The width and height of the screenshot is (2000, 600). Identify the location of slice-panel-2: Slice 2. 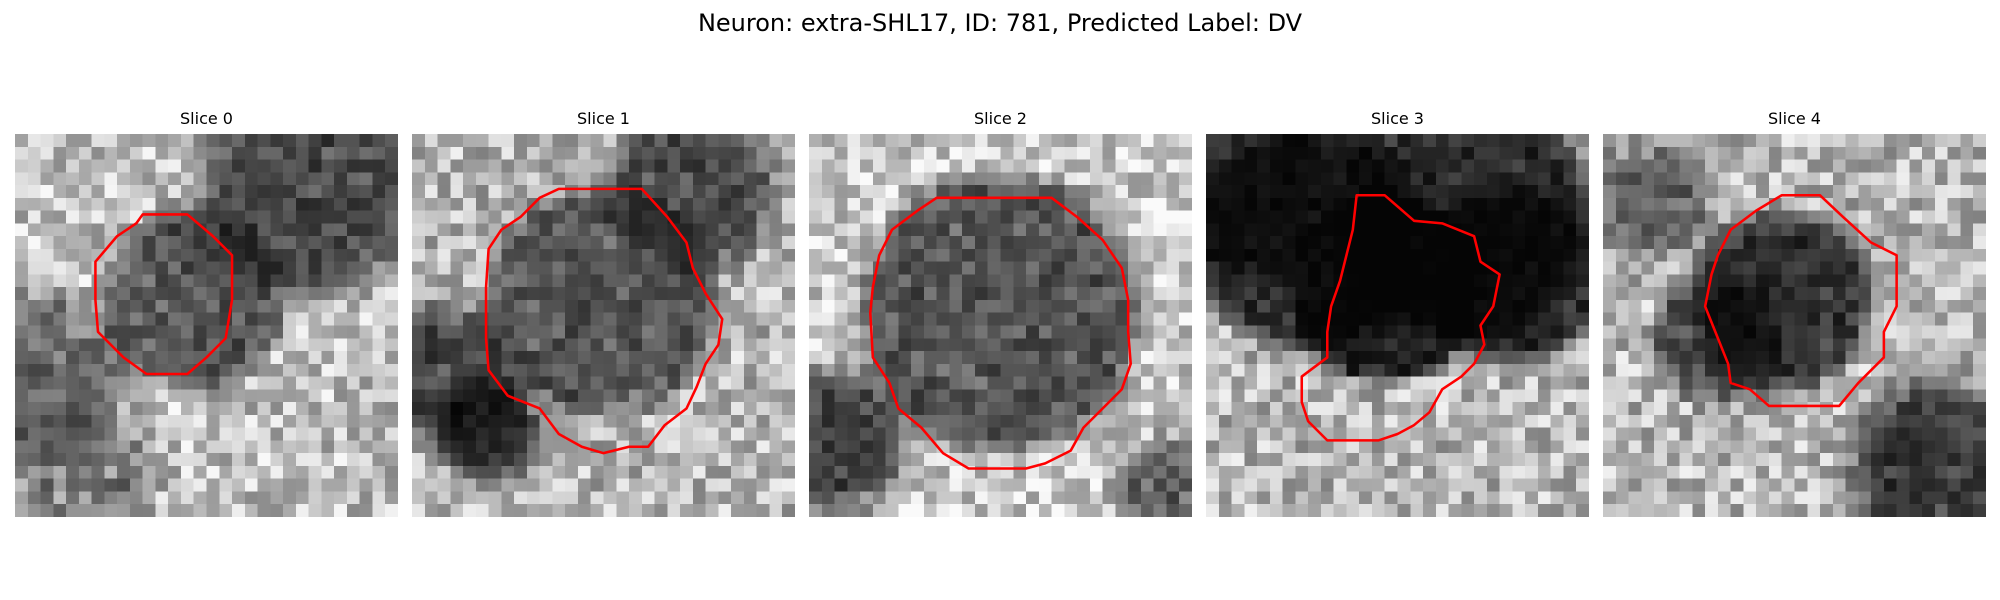
(1000, 312).